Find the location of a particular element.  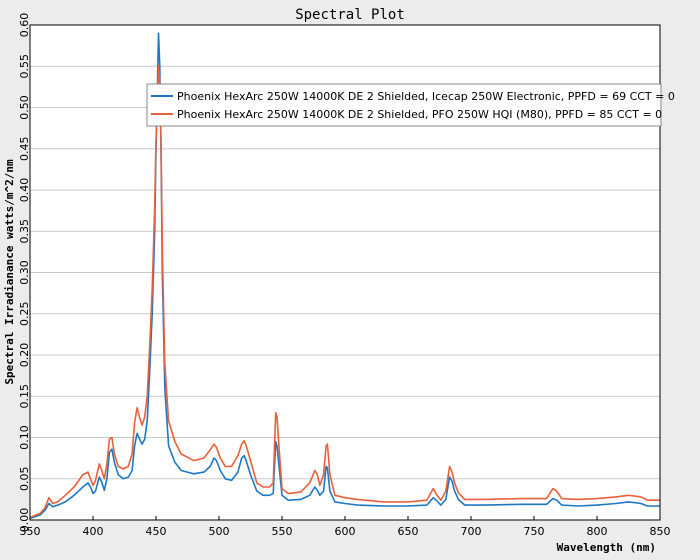

y-tick-label: 0.35 is located at coordinates (24, 231).